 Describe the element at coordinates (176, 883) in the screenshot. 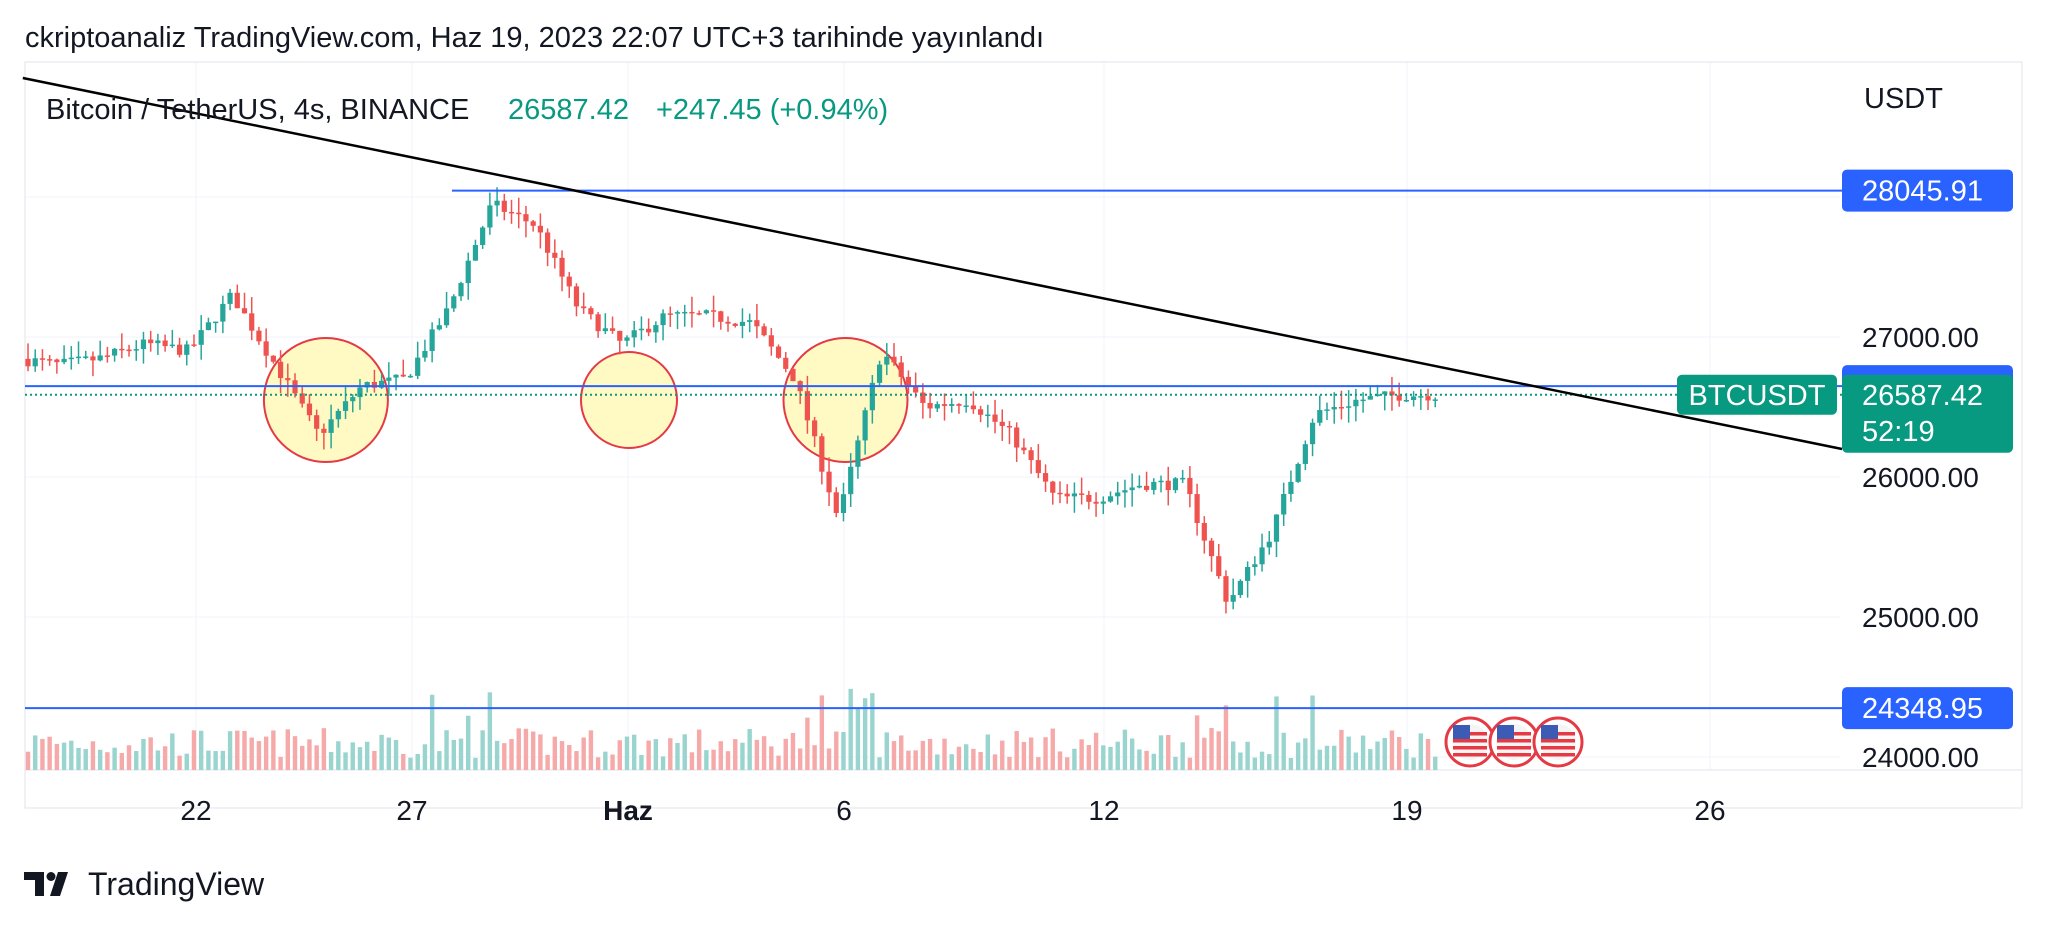

I see `tradingview-brand: TradingView` at that location.